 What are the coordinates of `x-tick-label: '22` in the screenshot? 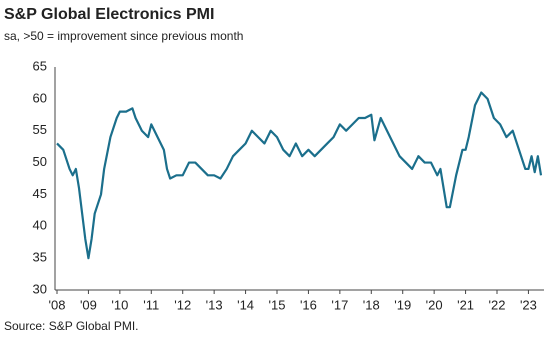 It's located at (497, 304).